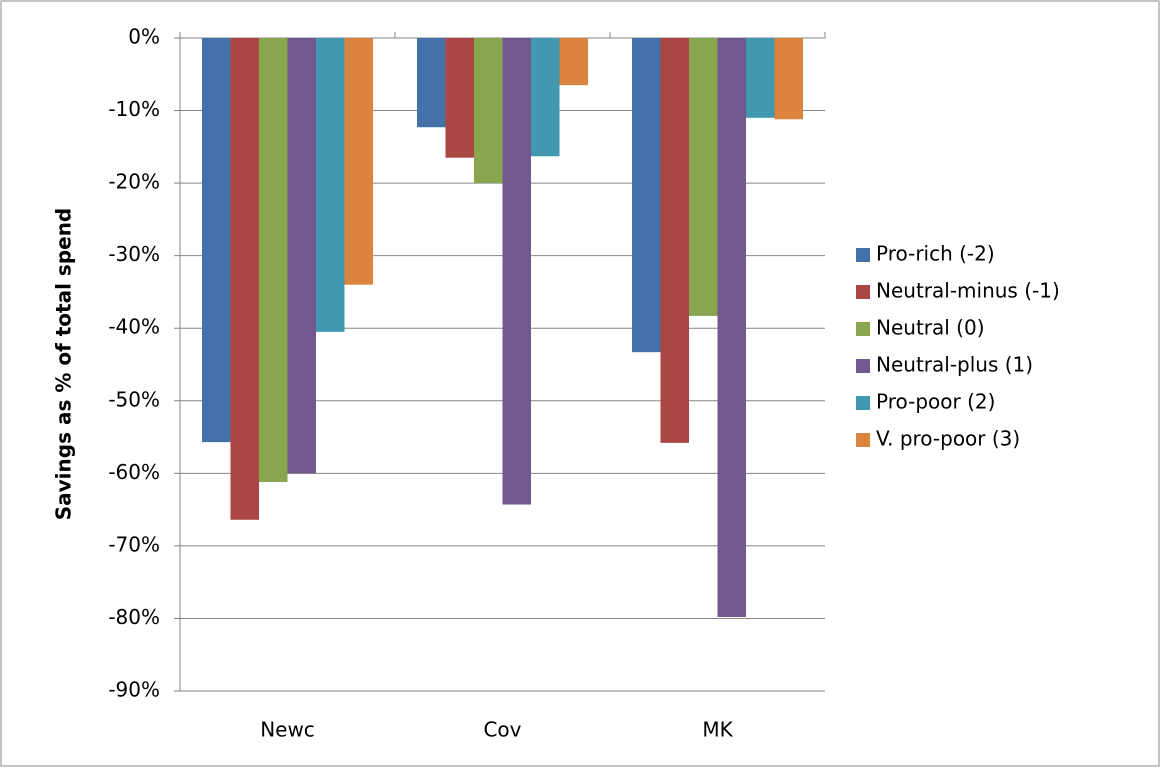  I want to click on y-tick-label: -60%, so click(134, 472).